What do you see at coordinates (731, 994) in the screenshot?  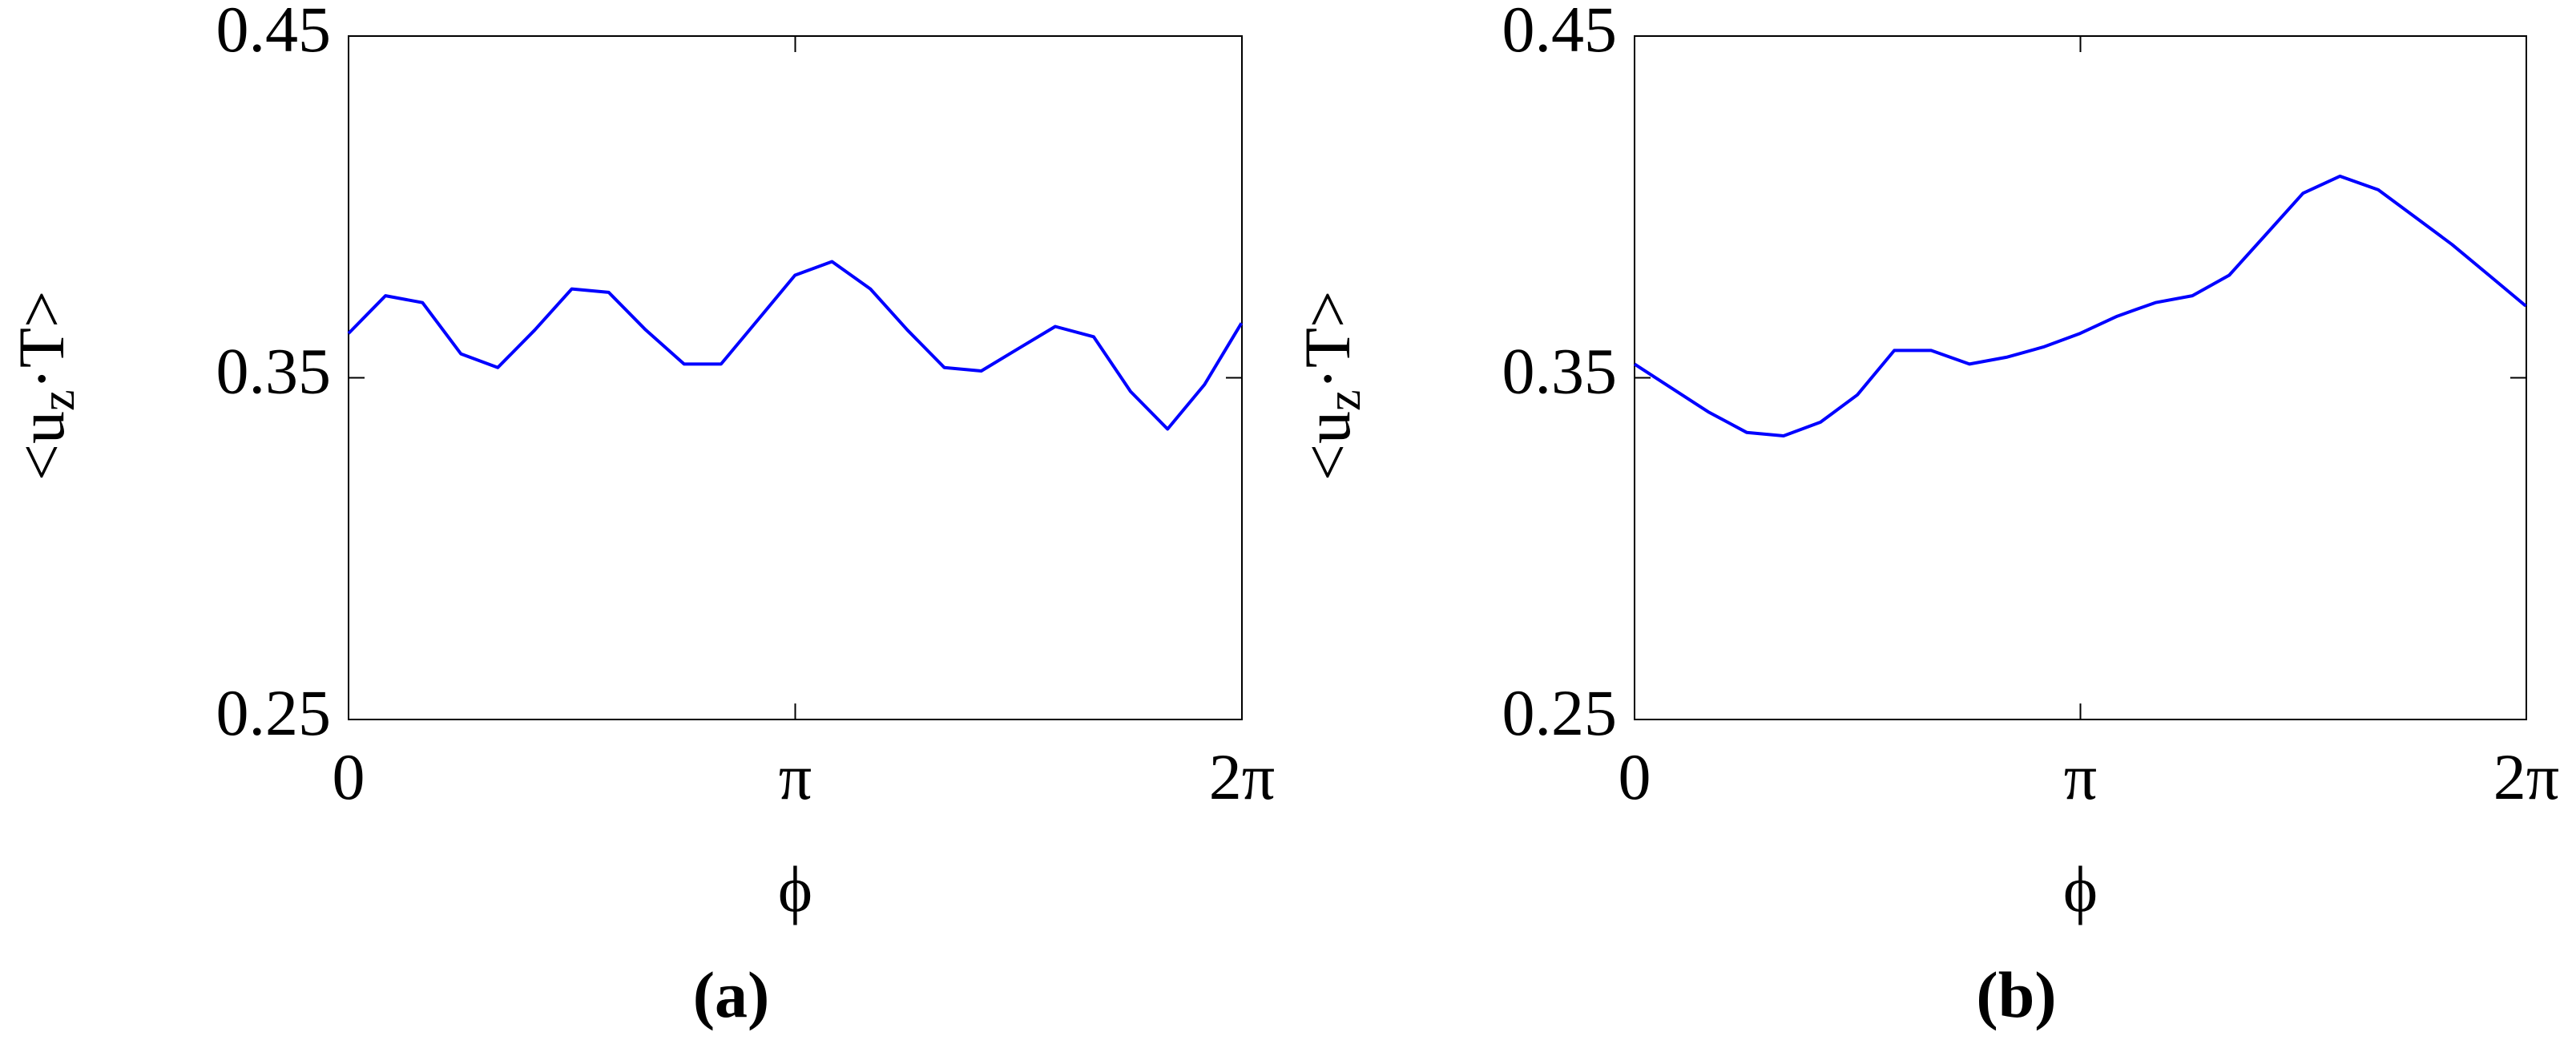 I see `panel-caption: (a)` at bounding box center [731, 994].